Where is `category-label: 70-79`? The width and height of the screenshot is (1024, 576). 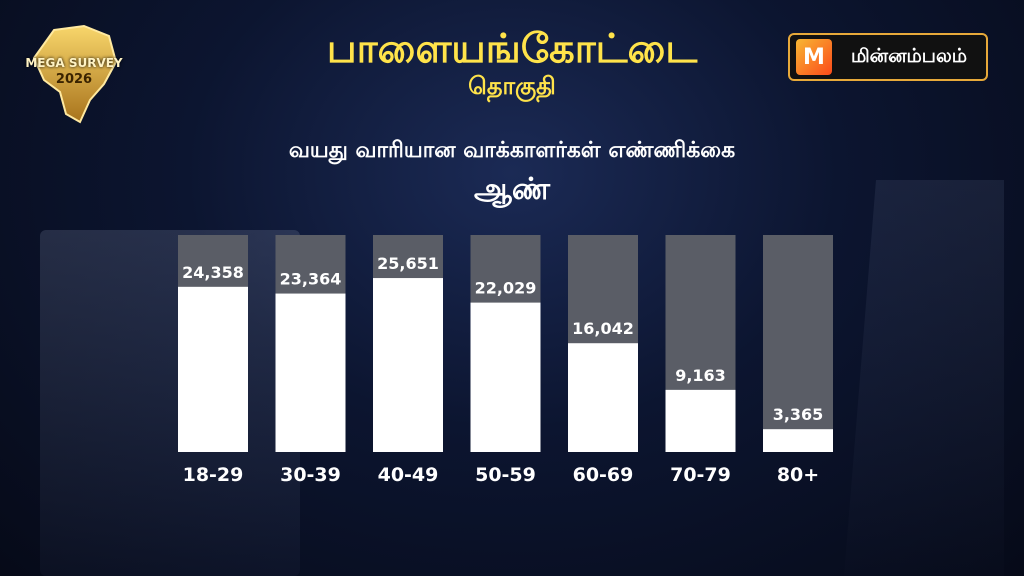 category-label: 70-79 is located at coordinates (700, 475).